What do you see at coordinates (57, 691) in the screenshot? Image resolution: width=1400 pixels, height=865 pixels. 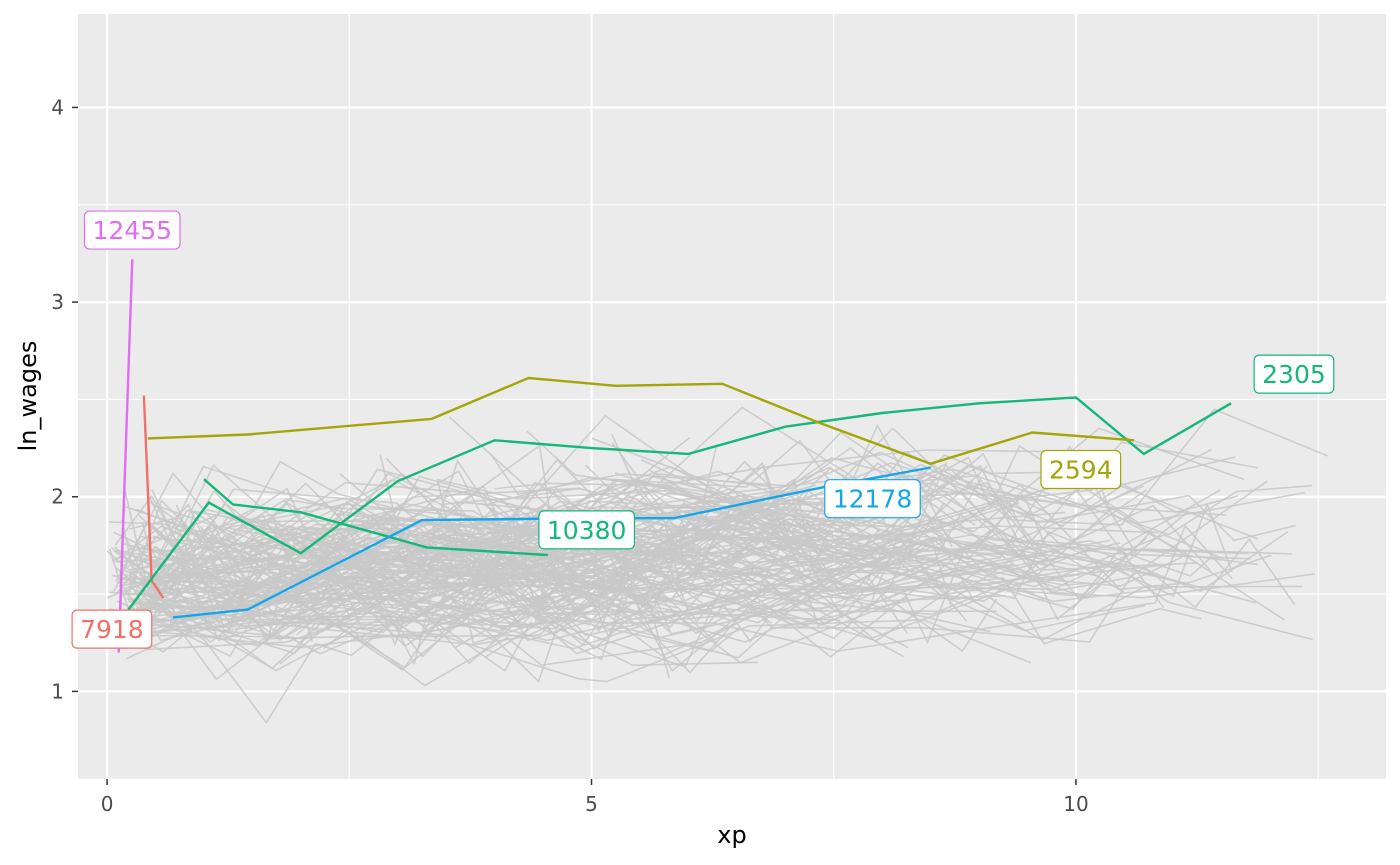 I see `y-axis-tick-label: 1` at bounding box center [57, 691].